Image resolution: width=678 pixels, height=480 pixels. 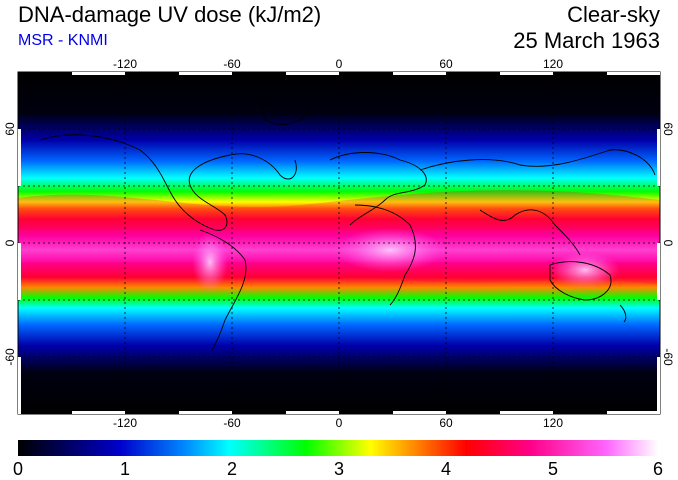 I want to click on lon-tick-top: -60, so click(x=232, y=64).